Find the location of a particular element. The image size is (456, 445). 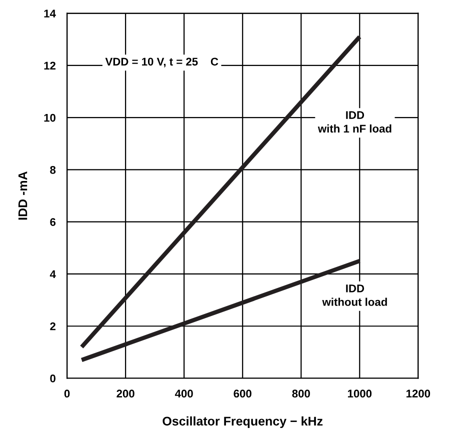

x-tick-label: 800 is located at coordinates (301, 394).